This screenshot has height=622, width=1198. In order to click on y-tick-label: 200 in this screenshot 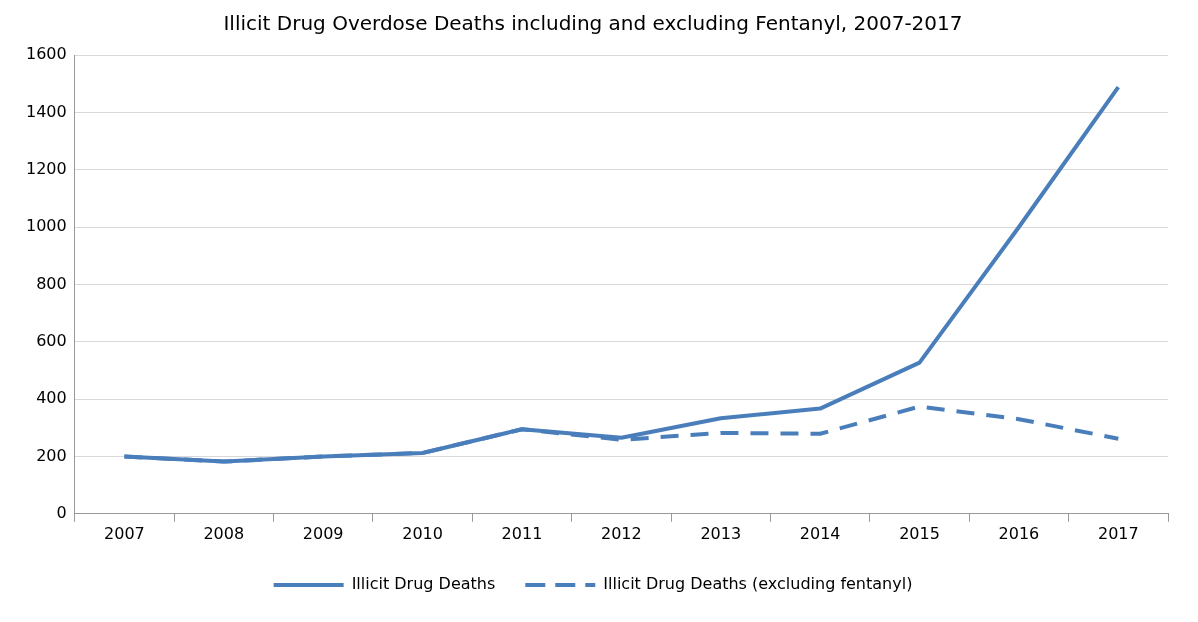, I will do `click(51, 455)`.